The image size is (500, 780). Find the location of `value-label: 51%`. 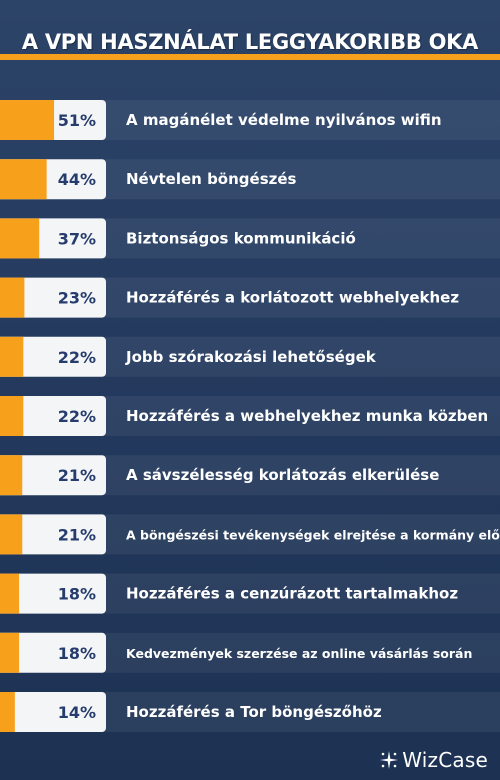

value-label: 51% is located at coordinates (77, 120).